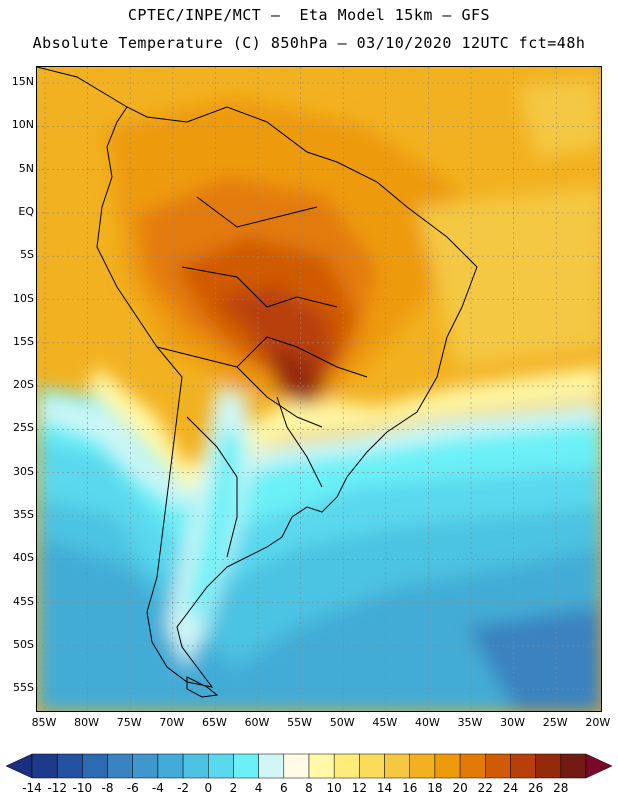 This screenshot has height=800, width=618. What do you see at coordinates (555, 722) in the screenshot?
I see `lon-label: 25W` at bounding box center [555, 722].